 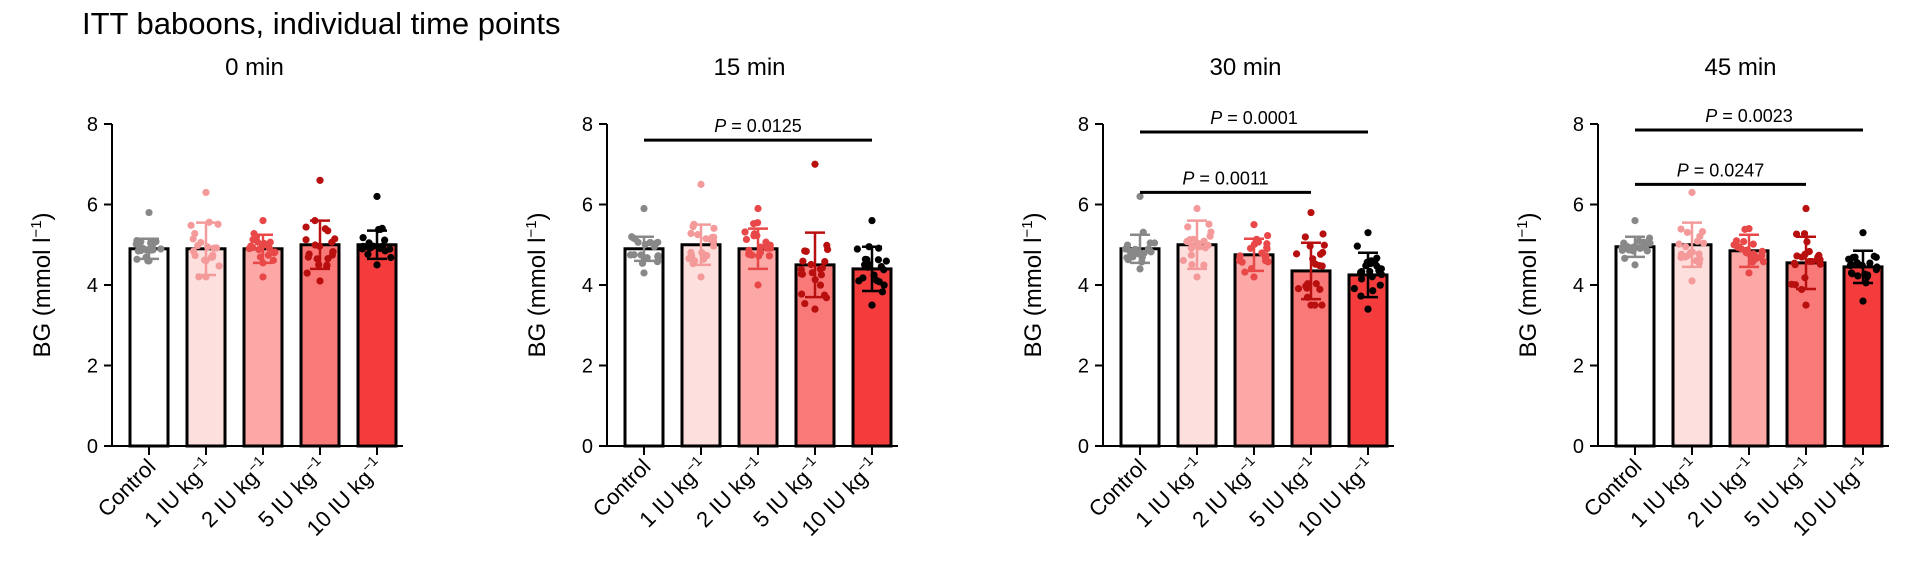 I want to click on y-axis-label-close: ), so click(x=42, y=216).